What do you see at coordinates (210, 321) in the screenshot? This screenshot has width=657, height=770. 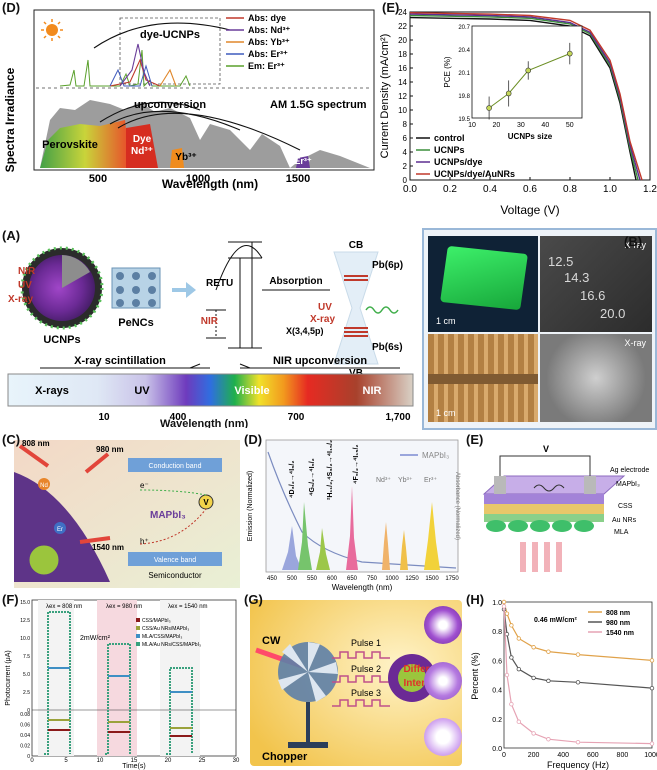 I see `nir-label: NIR` at bounding box center [210, 321].